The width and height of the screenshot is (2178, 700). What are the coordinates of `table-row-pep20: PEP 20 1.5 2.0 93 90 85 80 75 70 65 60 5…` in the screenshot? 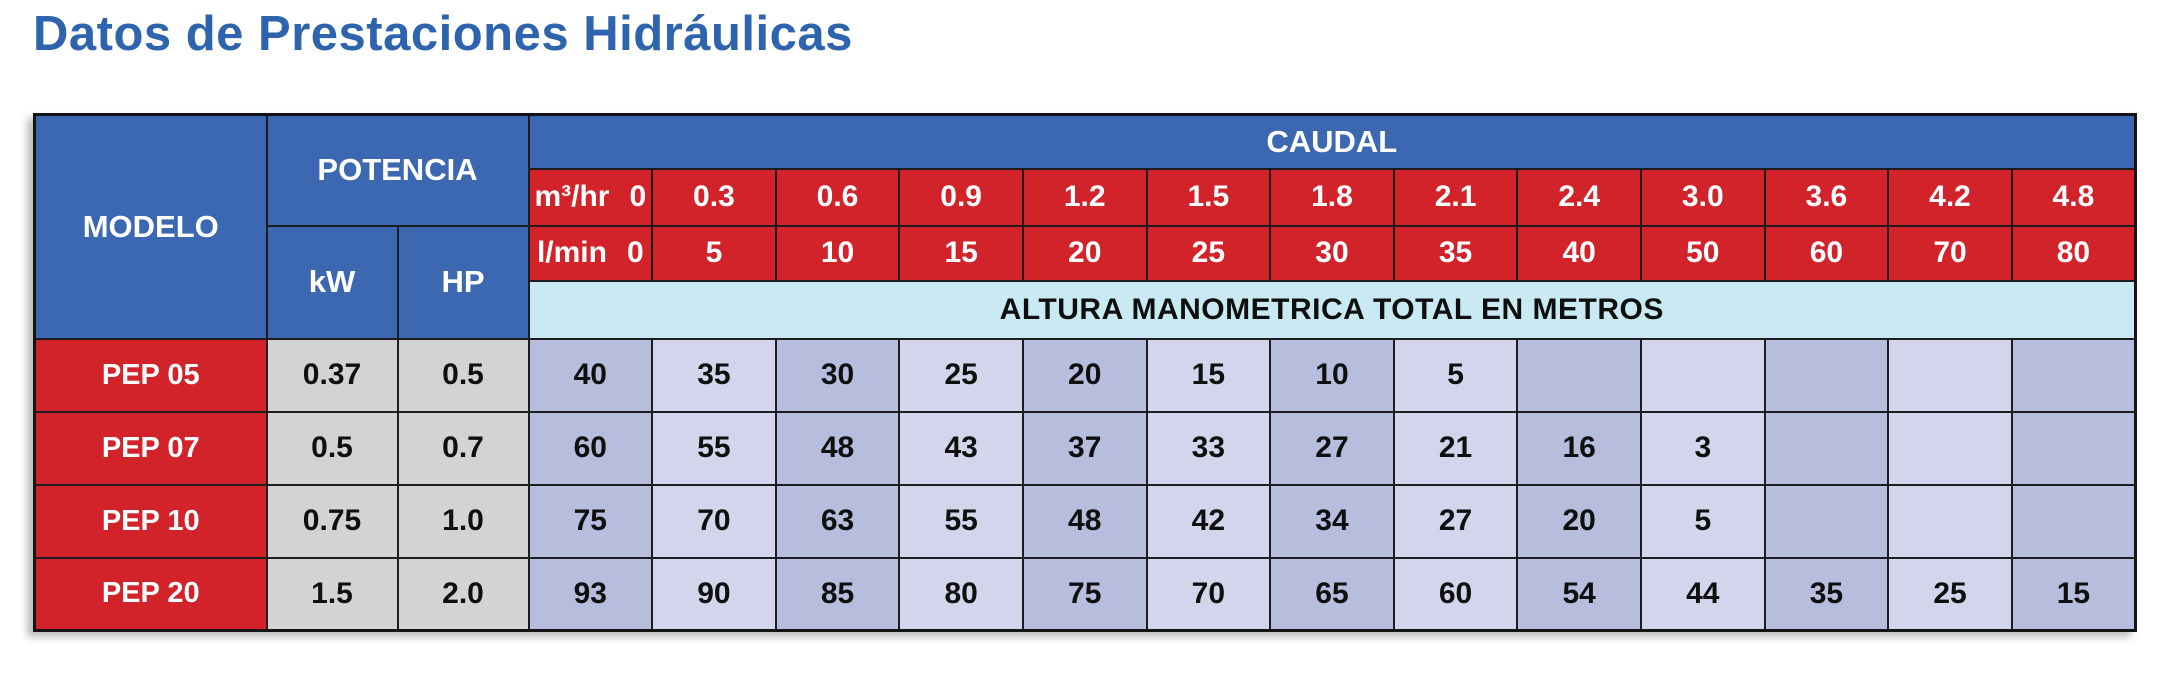 It's located at (1085, 594).